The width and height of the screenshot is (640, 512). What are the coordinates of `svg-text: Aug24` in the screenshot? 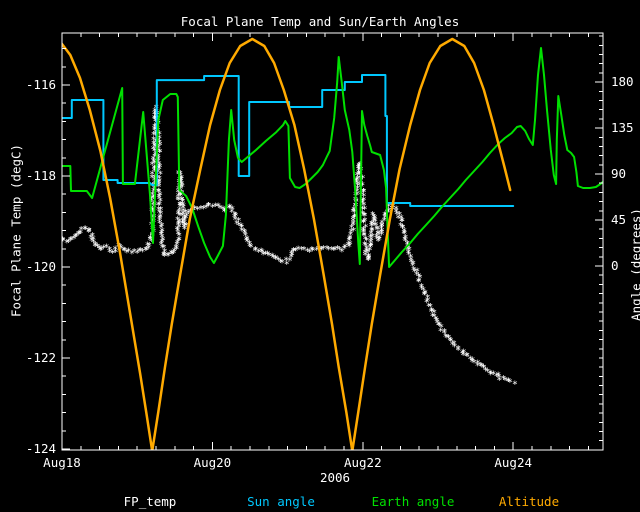 It's located at (513, 462).